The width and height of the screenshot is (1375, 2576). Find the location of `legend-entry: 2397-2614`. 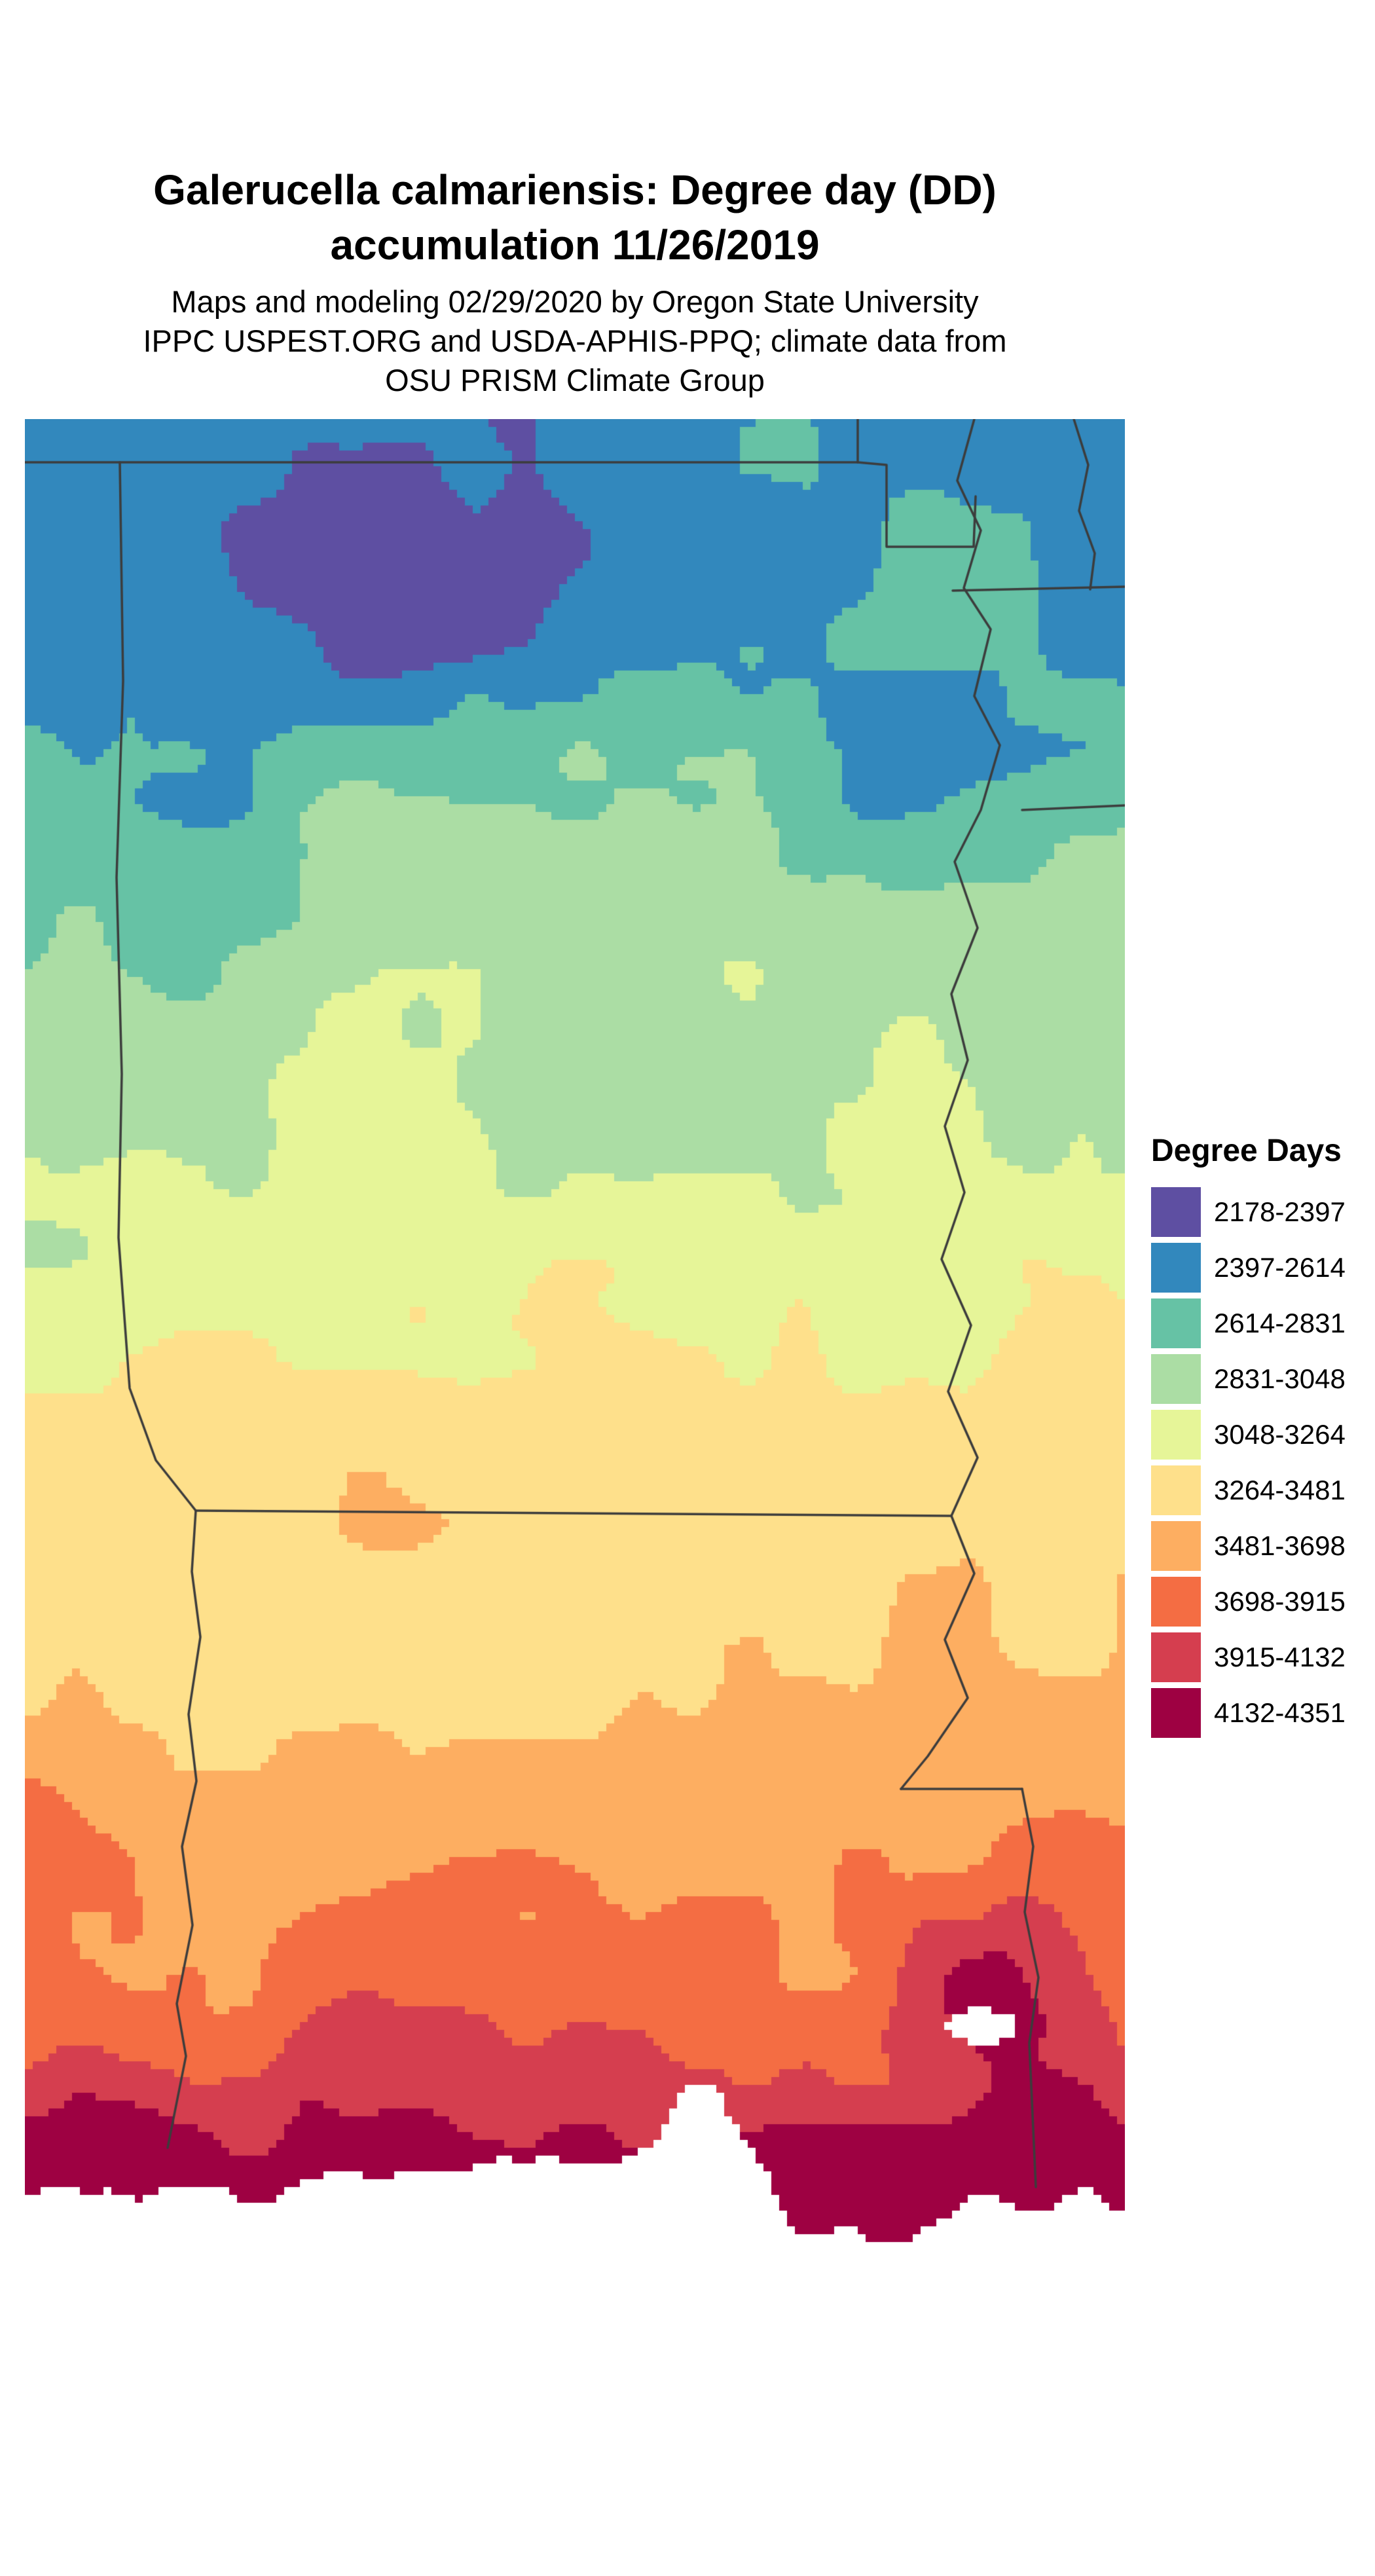

legend-entry: 2397-2614 is located at coordinates (1263, 1268).